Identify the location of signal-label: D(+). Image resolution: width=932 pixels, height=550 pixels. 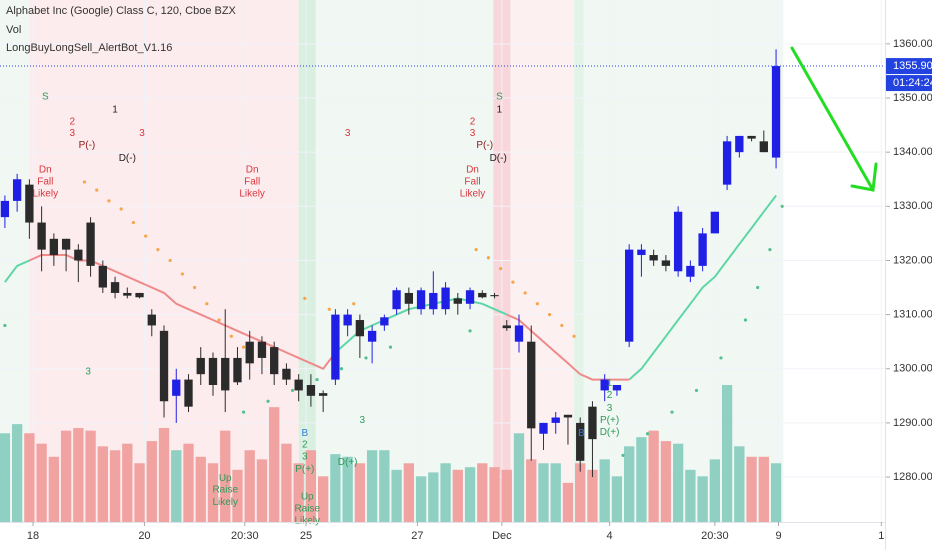
(610, 432).